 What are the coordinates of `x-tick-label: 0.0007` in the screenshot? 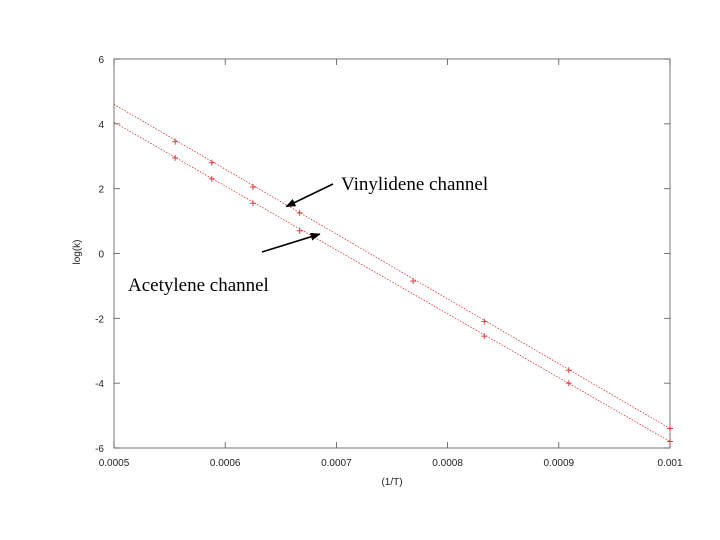 It's located at (336, 463).